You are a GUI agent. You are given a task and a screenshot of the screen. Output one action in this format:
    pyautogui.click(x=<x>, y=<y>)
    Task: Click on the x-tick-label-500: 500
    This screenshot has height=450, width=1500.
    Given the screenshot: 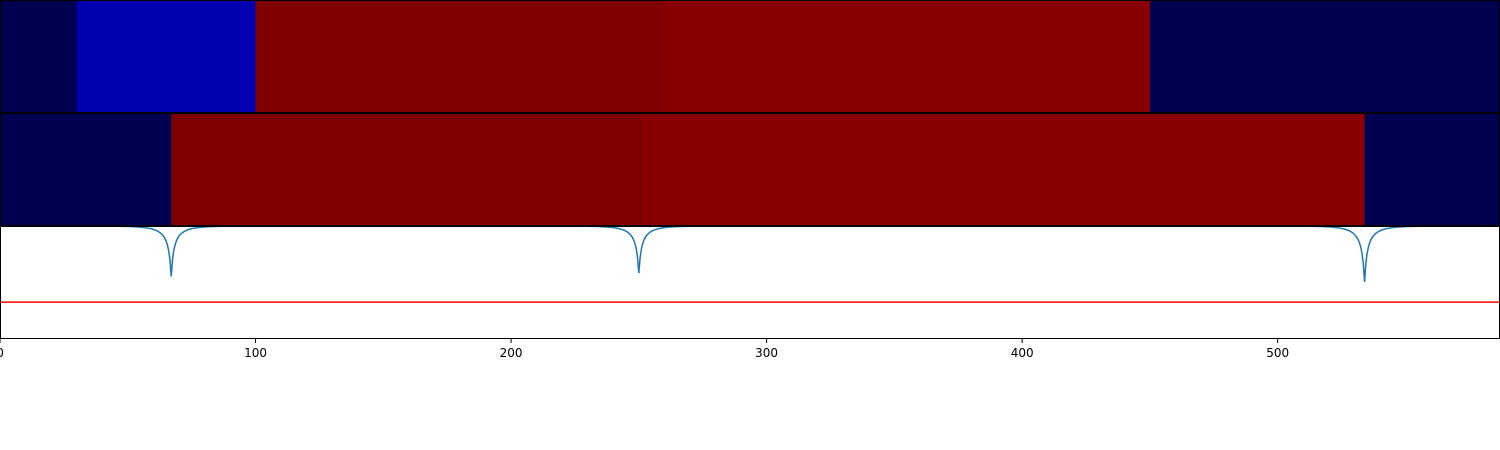 What is the action you would take?
    pyautogui.click(x=1277, y=353)
    